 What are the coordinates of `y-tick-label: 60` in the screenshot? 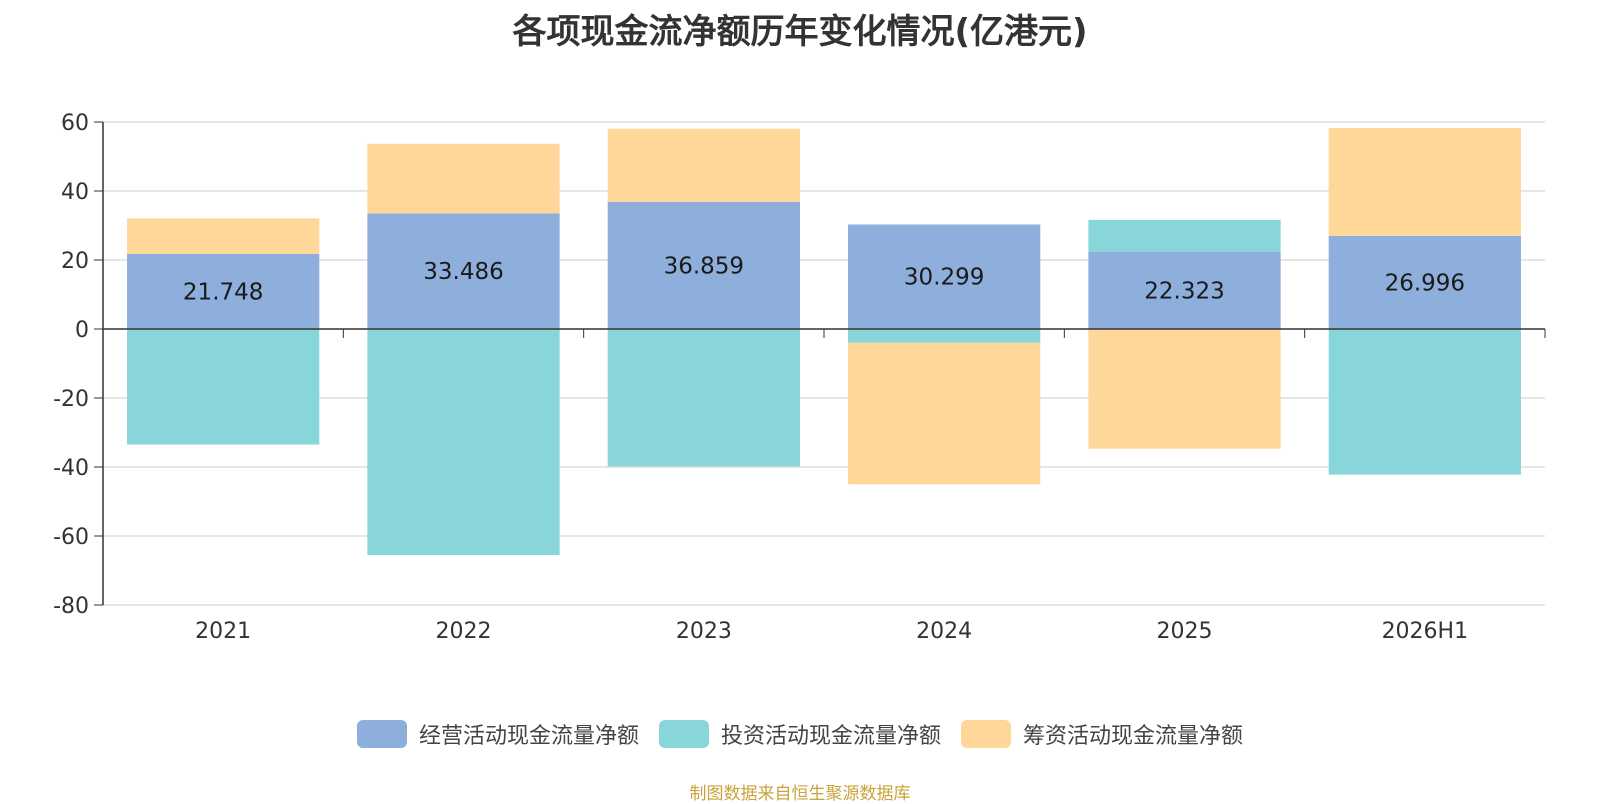 It's located at (75, 123).